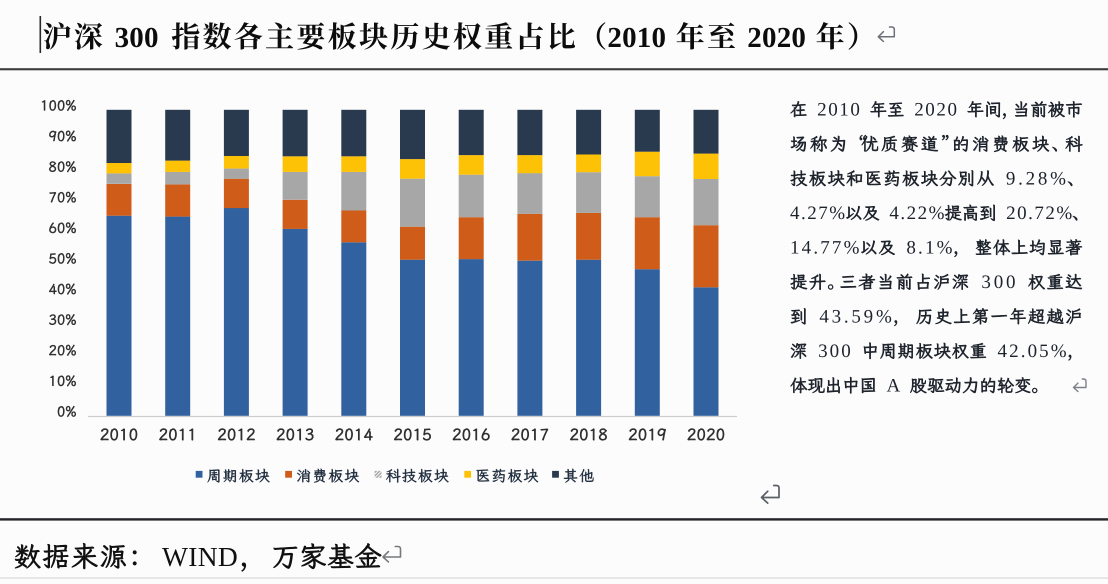 The height and width of the screenshot is (584, 1108). What do you see at coordinates (1033, 351) in the screenshot?
I see `svg-text: 42.05%` at bounding box center [1033, 351].